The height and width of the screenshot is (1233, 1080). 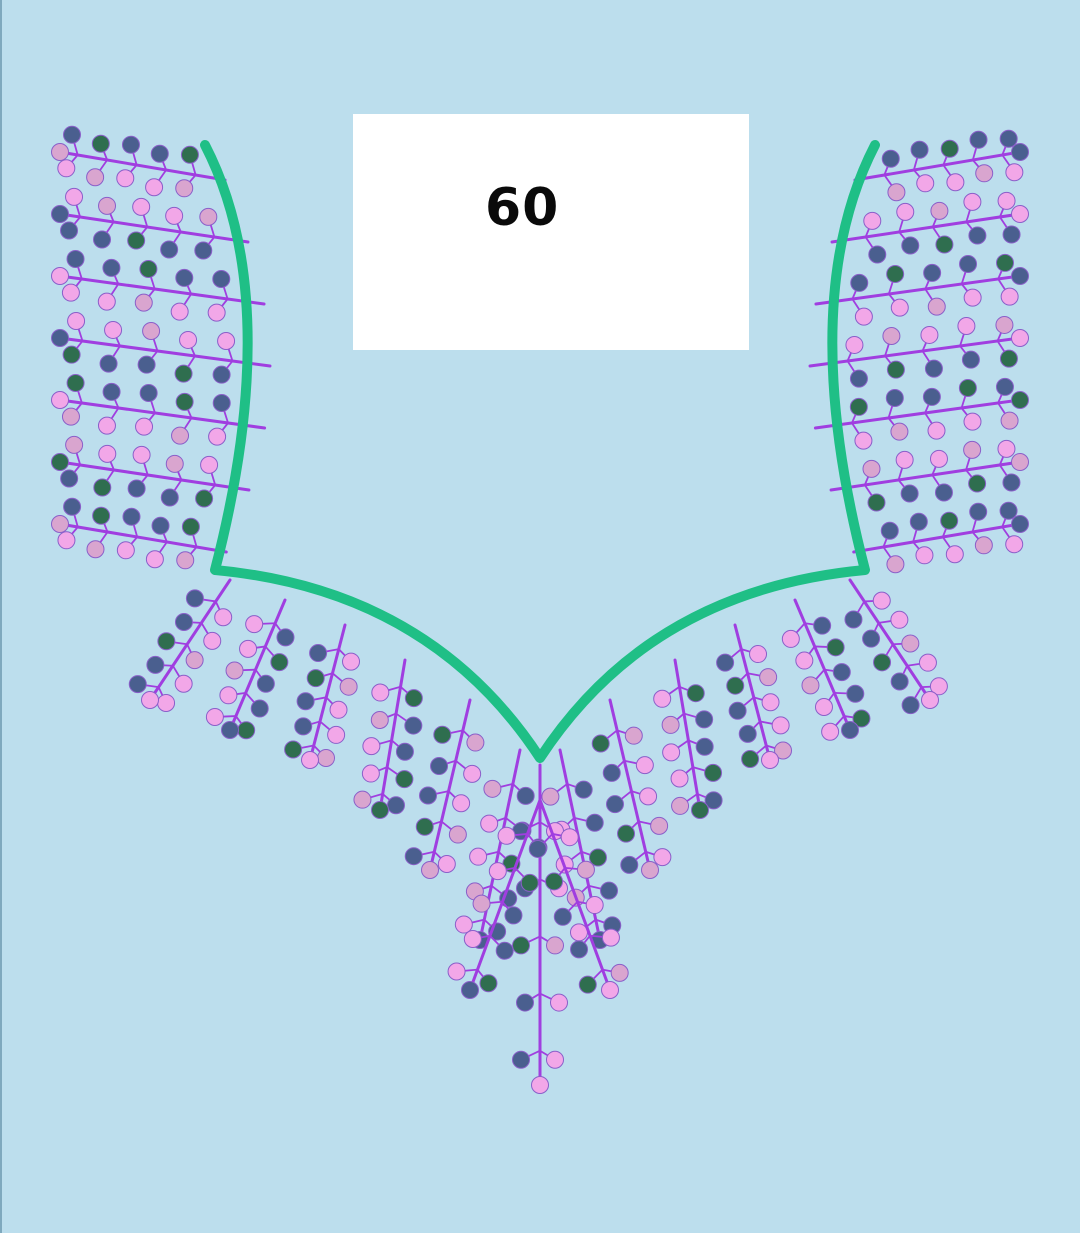 What do you see at coordinates (522, 208) in the screenshot?
I see `design-number: 60` at bounding box center [522, 208].